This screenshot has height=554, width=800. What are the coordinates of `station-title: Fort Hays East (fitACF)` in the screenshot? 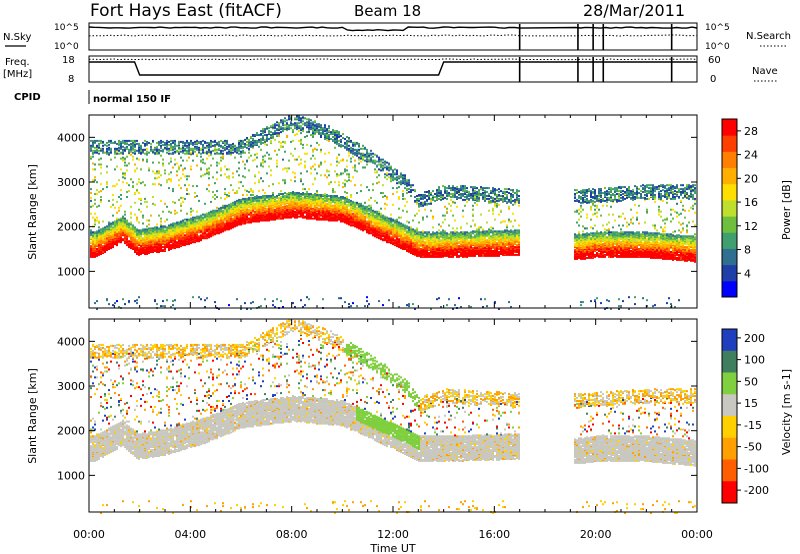 It's located at (186, 11).